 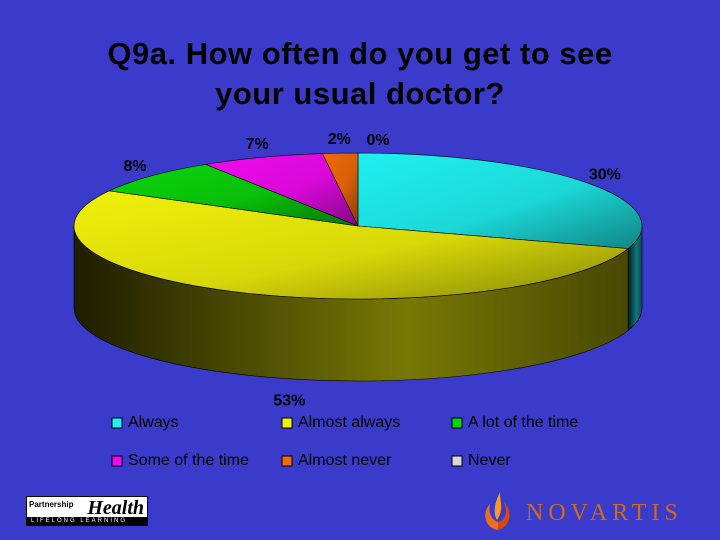 What do you see at coordinates (281, 190) in the screenshot?
I see `pie-slice-some-of-the-time` at bounding box center [281, 190].